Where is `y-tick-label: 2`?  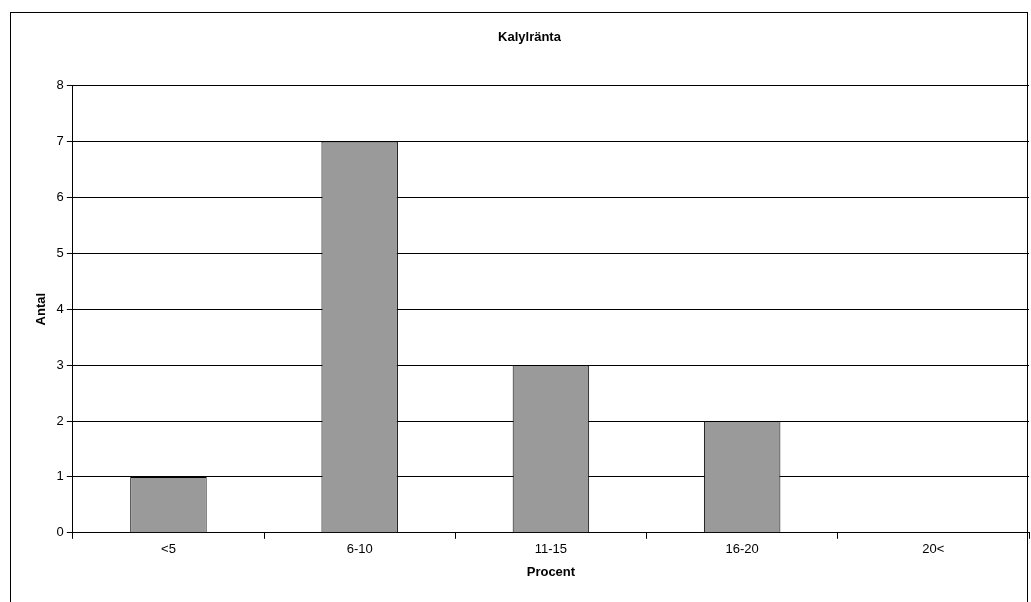
y-tick-label: 2 is located at coordinates (60, 420).